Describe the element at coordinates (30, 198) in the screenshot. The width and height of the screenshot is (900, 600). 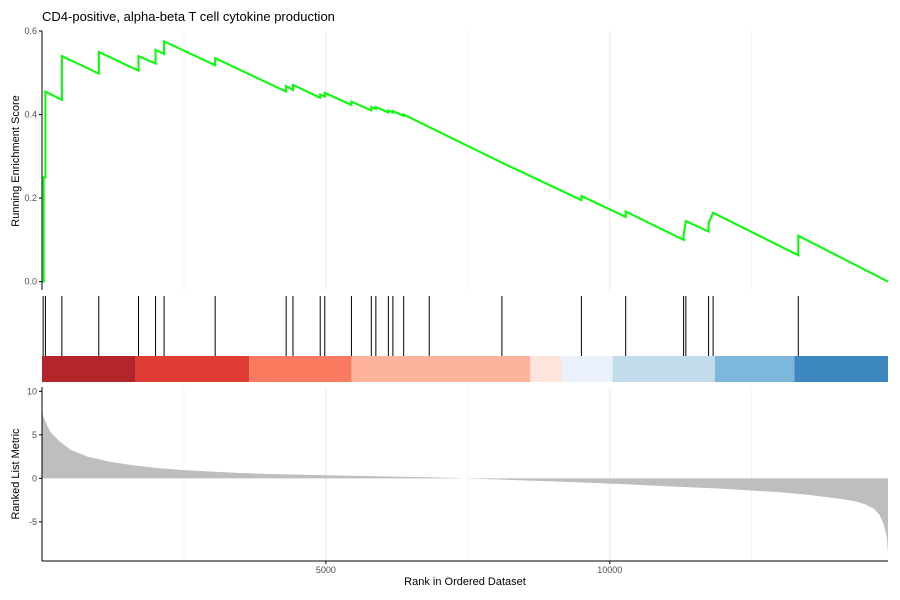
I see `enrichment-y-tick-label: 0.2` at that location.